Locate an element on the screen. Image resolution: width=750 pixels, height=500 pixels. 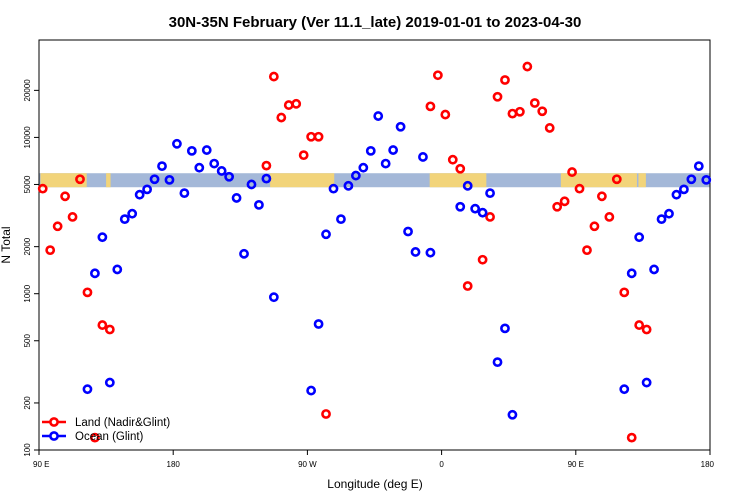
y-tick-label: 10000 is located at coordinates (27, 137).